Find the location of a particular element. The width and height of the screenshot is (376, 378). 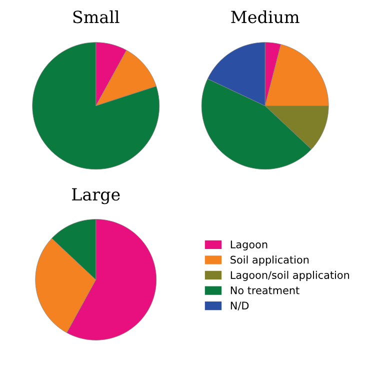

legend-label: No treatment is located at coordinates (265, 290).